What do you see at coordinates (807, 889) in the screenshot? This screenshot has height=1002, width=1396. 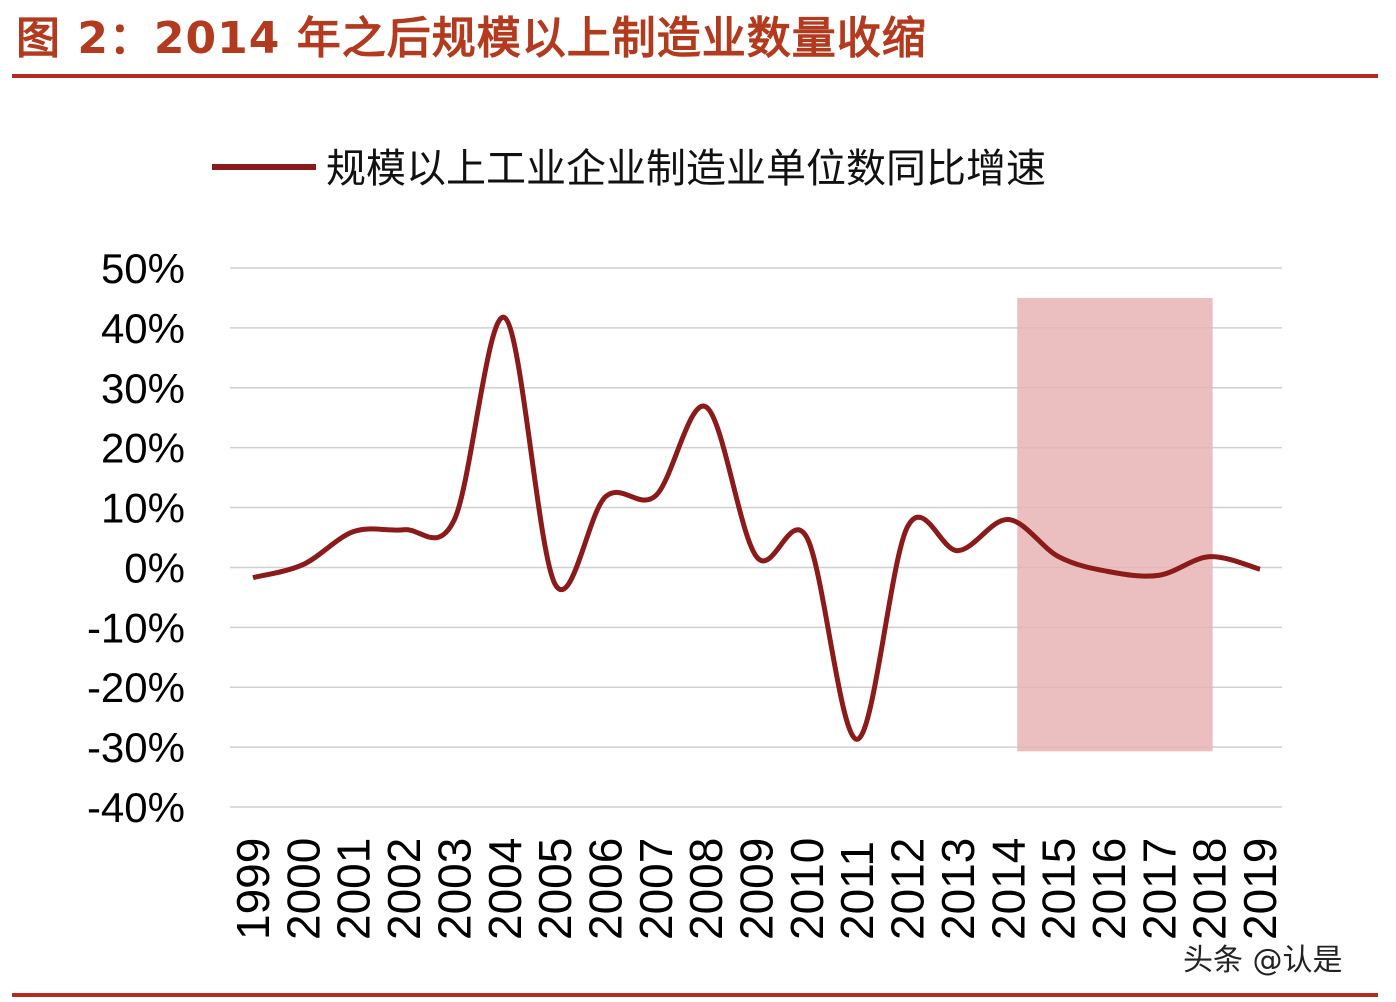 I see `x-tick-label: 2010` at bounding box center [807, 889].